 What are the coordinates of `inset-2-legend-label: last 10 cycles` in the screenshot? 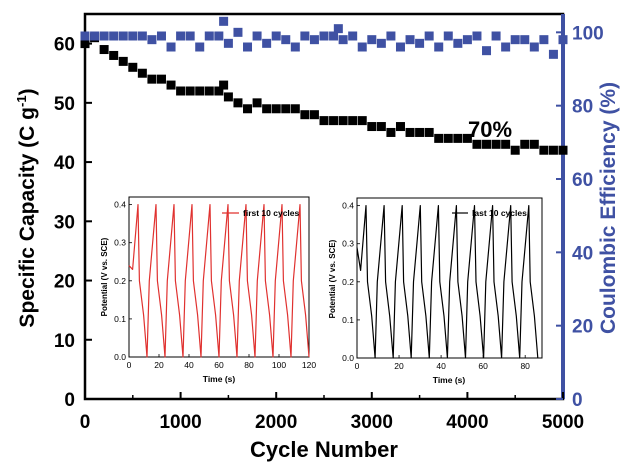 It's located at (499, 213).